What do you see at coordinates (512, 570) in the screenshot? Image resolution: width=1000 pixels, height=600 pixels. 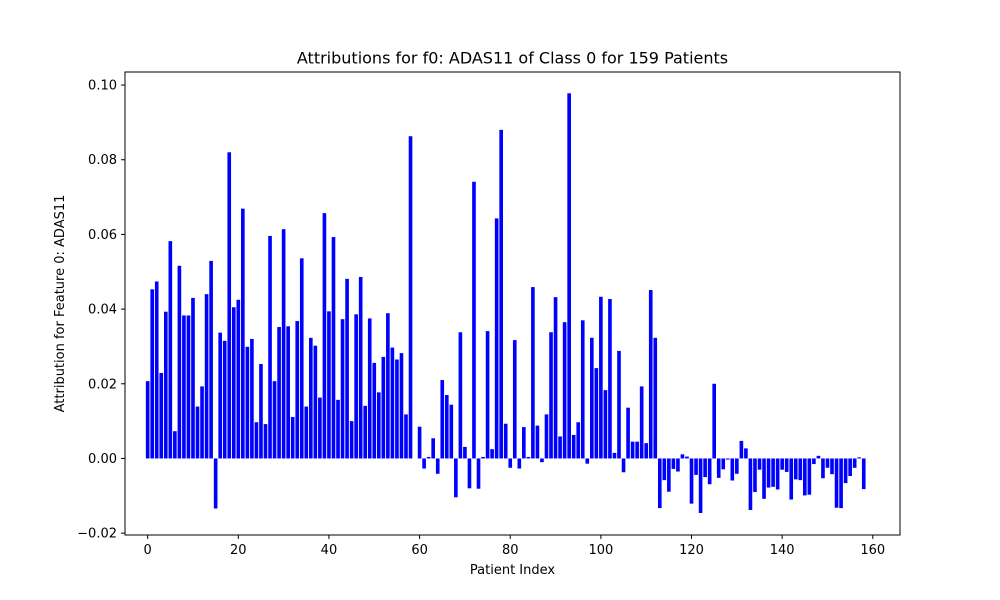 I see `x-axis-label: Patient Index` at bounding box center [512, 570].